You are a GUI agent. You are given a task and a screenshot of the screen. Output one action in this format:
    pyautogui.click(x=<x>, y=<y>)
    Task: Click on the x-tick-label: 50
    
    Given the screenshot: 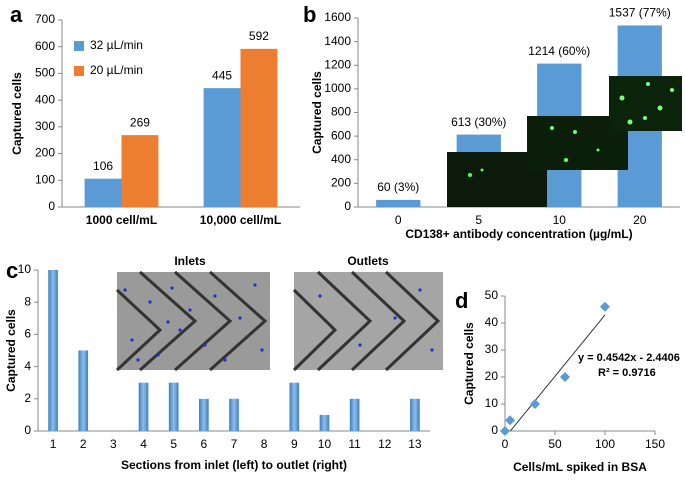 What is the action you would take?
    pyautogui.click(x=555, y=444)
    